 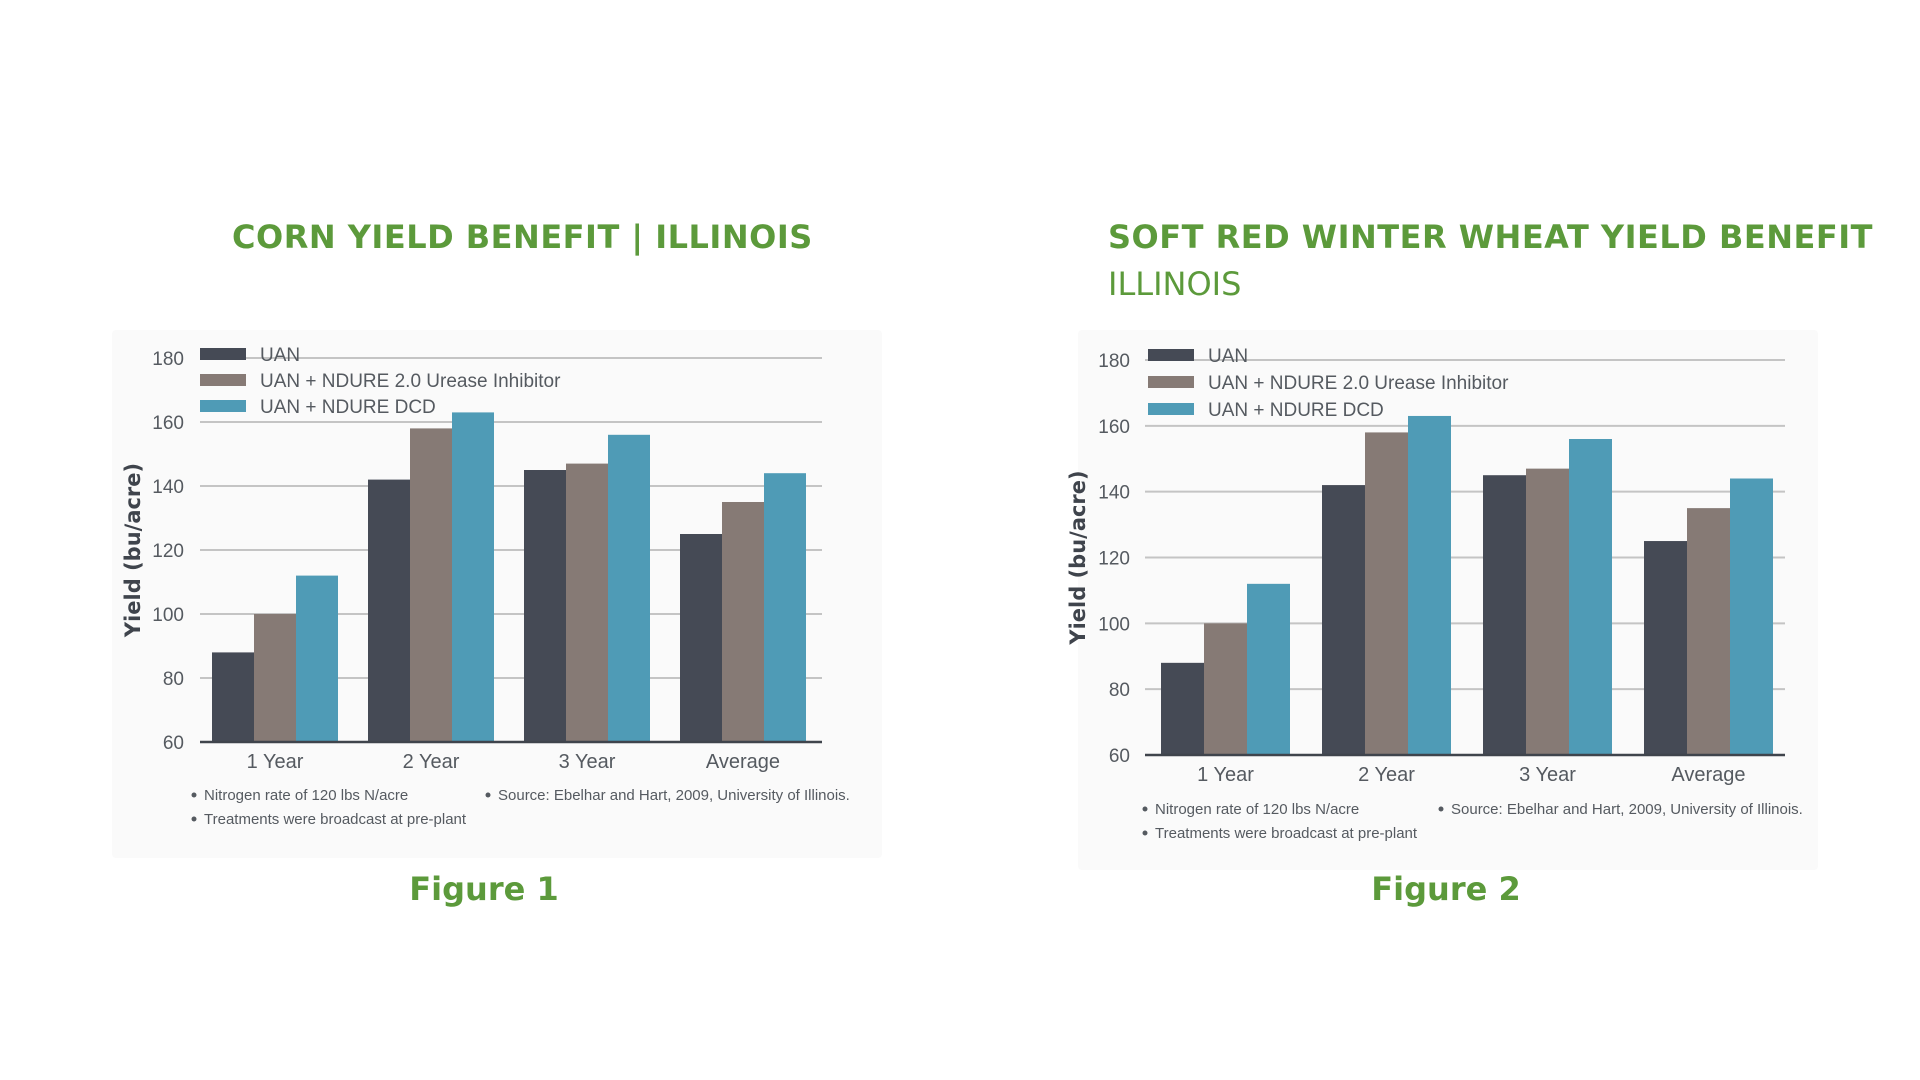 I want to click on chart-subtitle: ILLINOIS, so click(x=1175, y=284).